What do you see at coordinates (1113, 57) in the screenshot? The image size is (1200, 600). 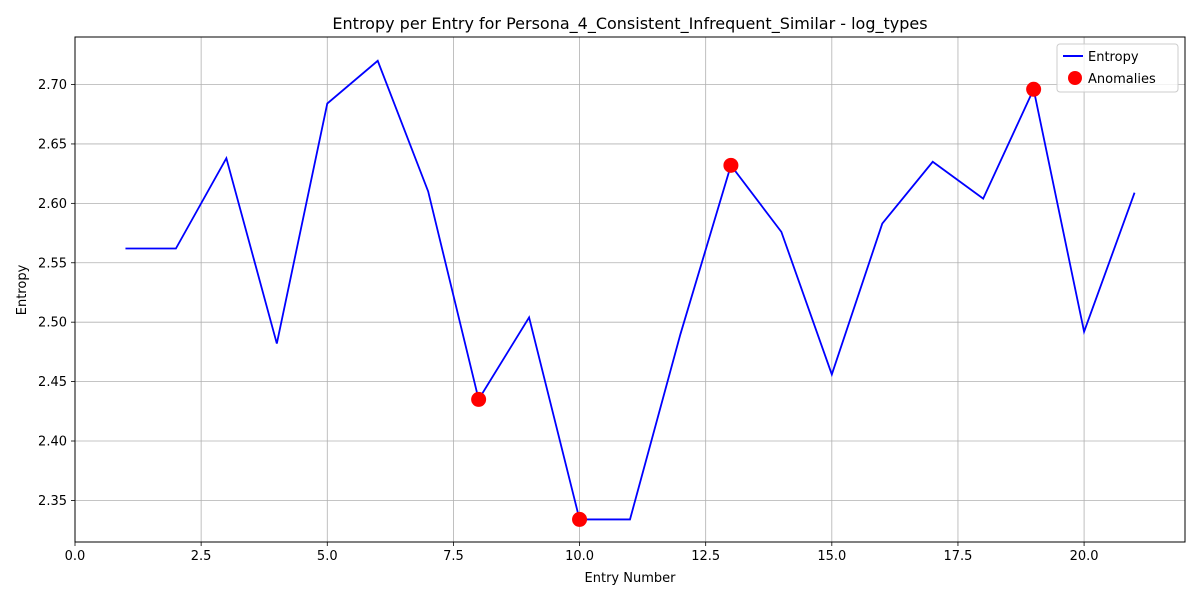 I see `legend-entropy-label: Entropy` at bounding box center [1113, 57].